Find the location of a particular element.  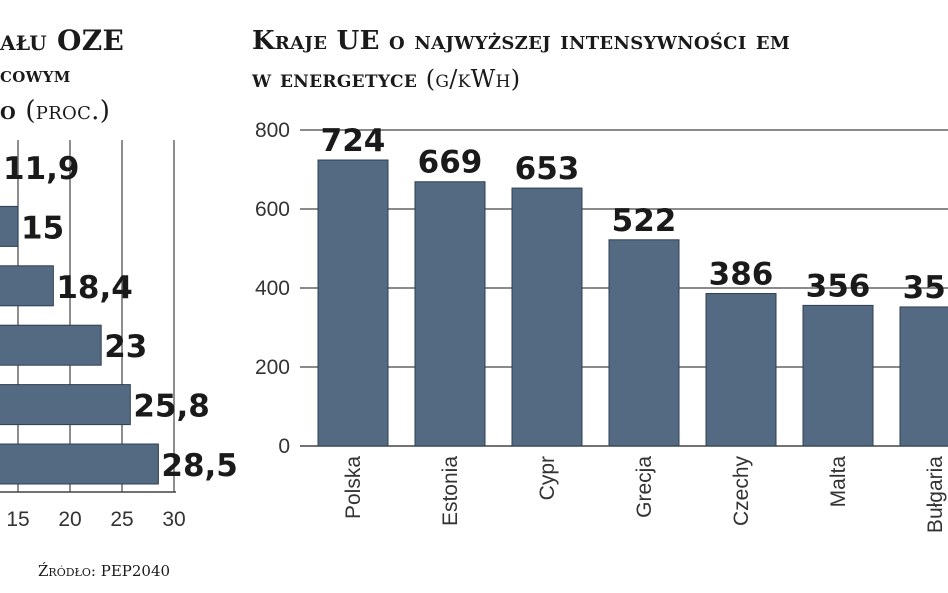

right-category-label: Estonia is located at coordinates (450, 491).